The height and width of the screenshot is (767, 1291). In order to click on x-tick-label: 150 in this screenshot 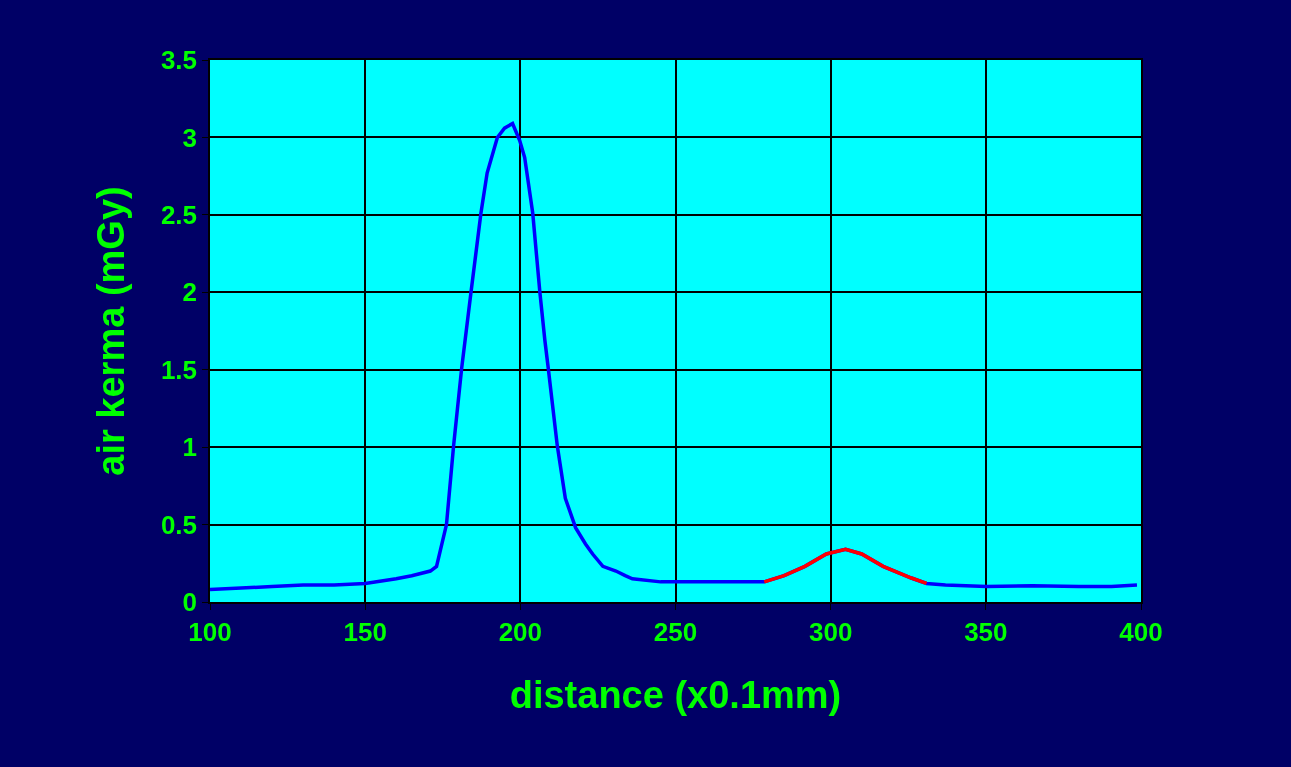, I will do `click(365, 631)`.